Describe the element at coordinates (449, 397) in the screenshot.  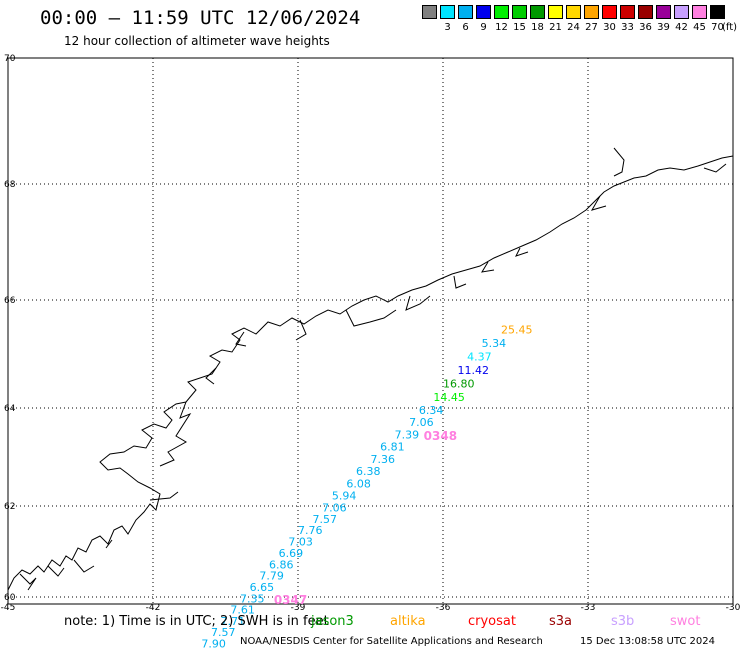
I see `wave-height-value: 14.45` at that location.